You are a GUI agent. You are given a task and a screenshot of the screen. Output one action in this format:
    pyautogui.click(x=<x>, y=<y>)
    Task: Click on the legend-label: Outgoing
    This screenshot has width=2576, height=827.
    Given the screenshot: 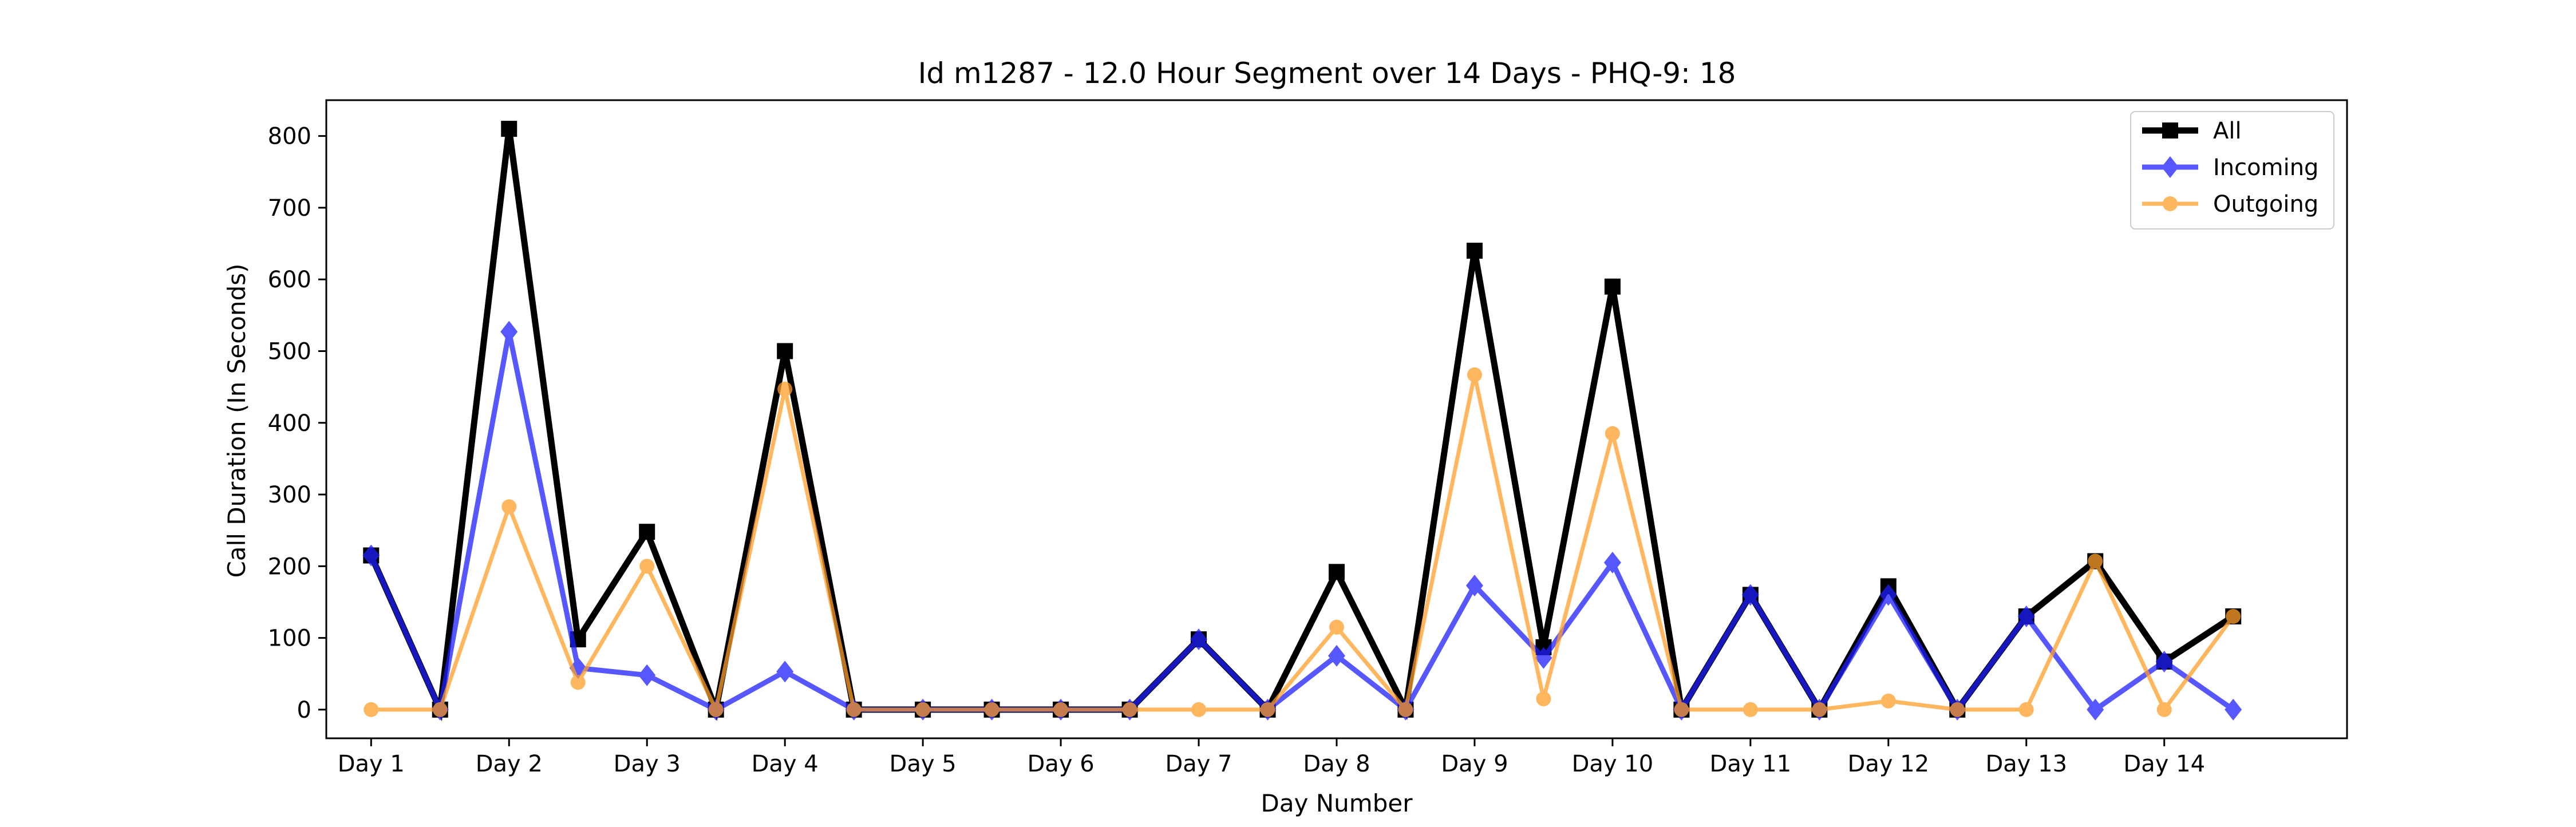 What is the action you would take?
    pyautogui.click(x=2265, y=204)
    